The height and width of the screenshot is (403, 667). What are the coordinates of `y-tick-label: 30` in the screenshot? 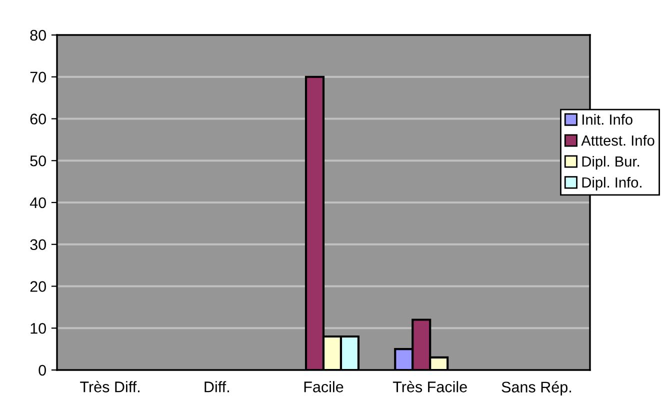 It's located at (38, 244).